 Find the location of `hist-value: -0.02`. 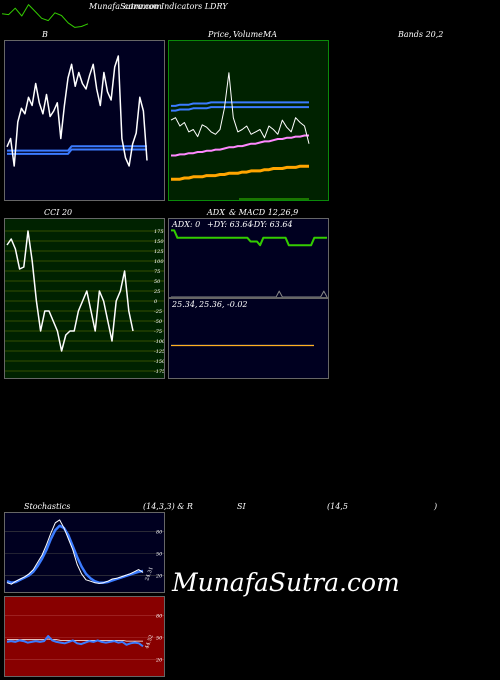

hist-value: -0.02 is located at coordinates (237, 304).